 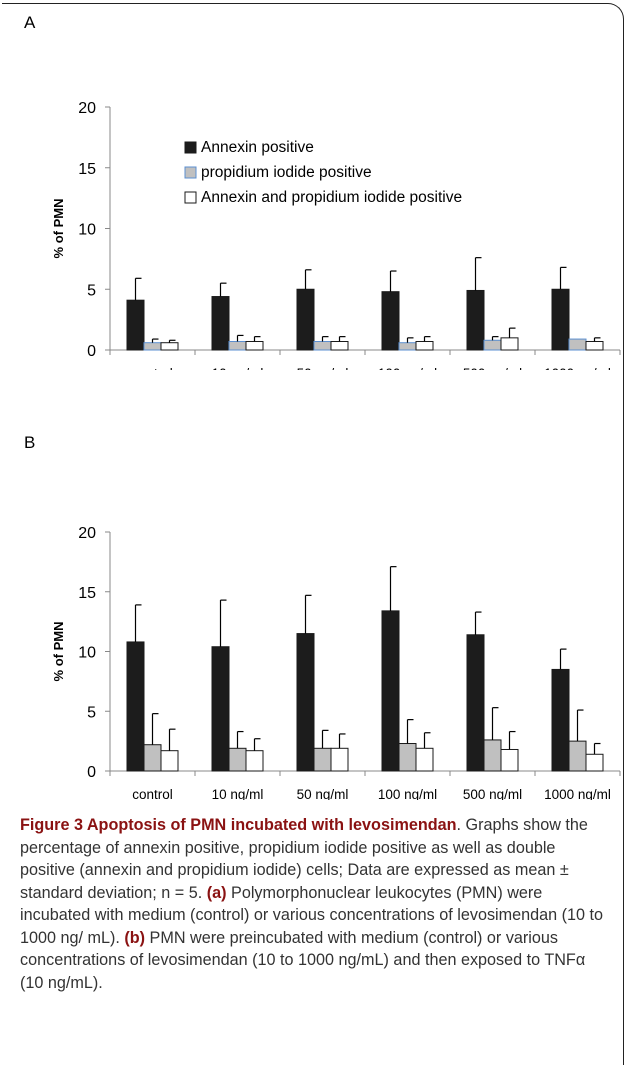 What do you see at coordinates (30, 22) in the screenshot?
I see `panel-label-a: A` at bounding box center [30, 22].